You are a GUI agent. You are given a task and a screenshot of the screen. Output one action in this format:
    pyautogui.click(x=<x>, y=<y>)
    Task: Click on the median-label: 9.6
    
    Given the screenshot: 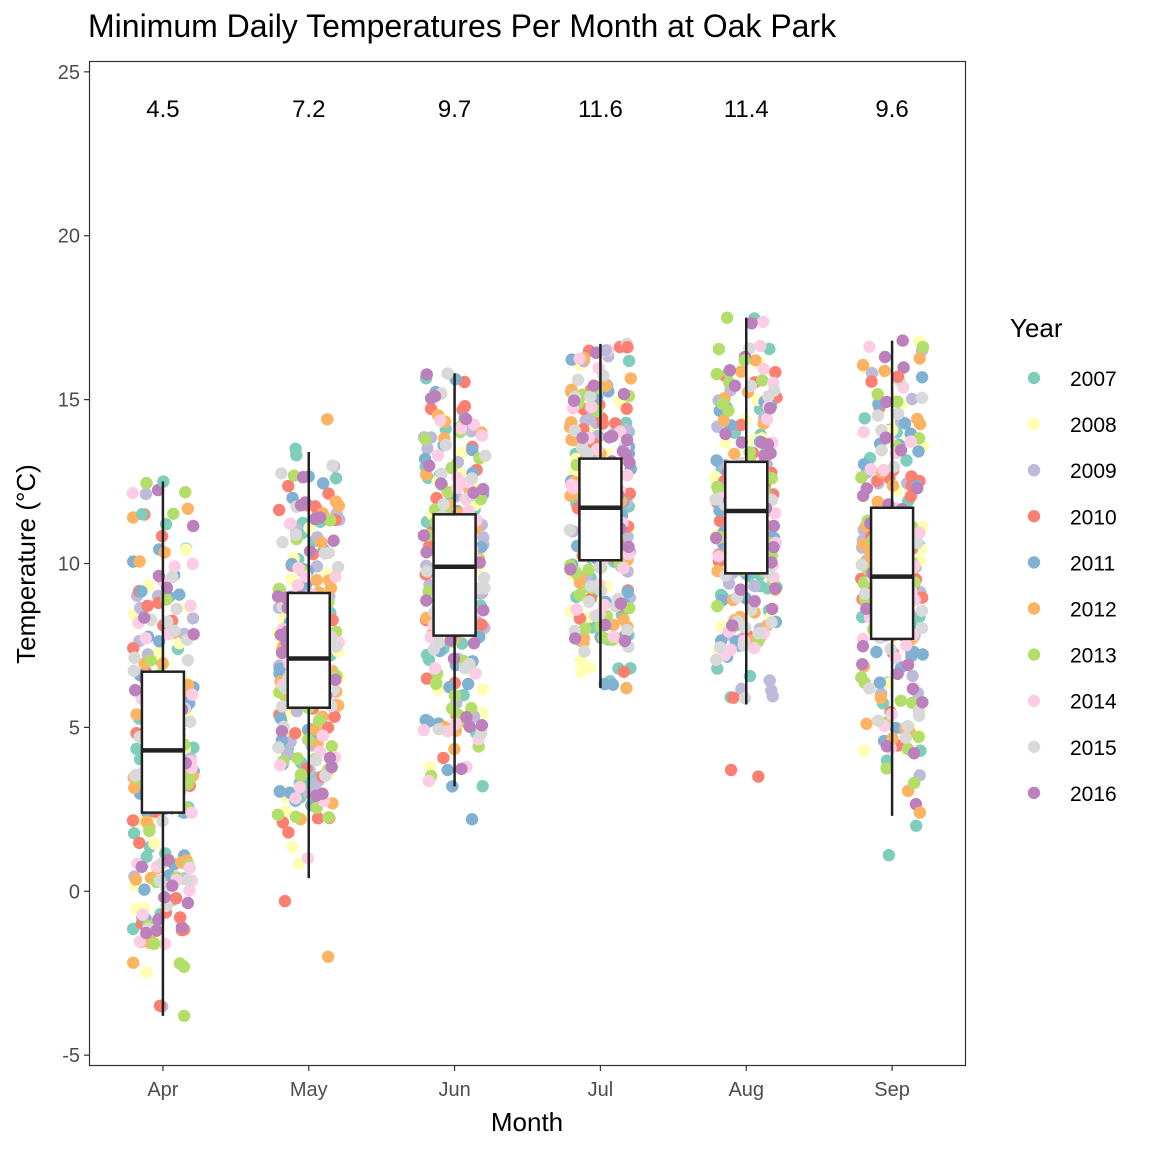 What is the action you would take?
    pyautogui.click(x=891, y=109)
    